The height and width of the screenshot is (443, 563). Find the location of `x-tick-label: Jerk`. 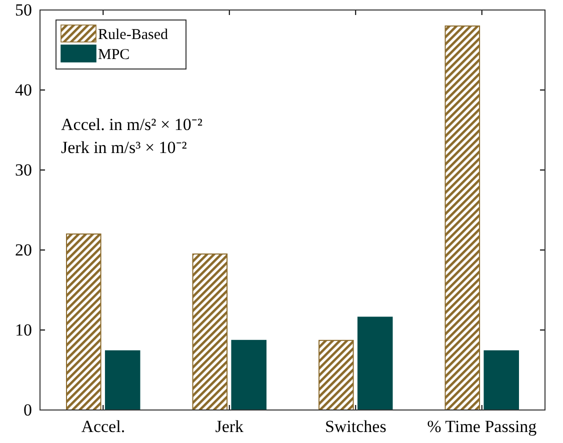

x-tick-label: Jerk is located at coordinates (229, 426).